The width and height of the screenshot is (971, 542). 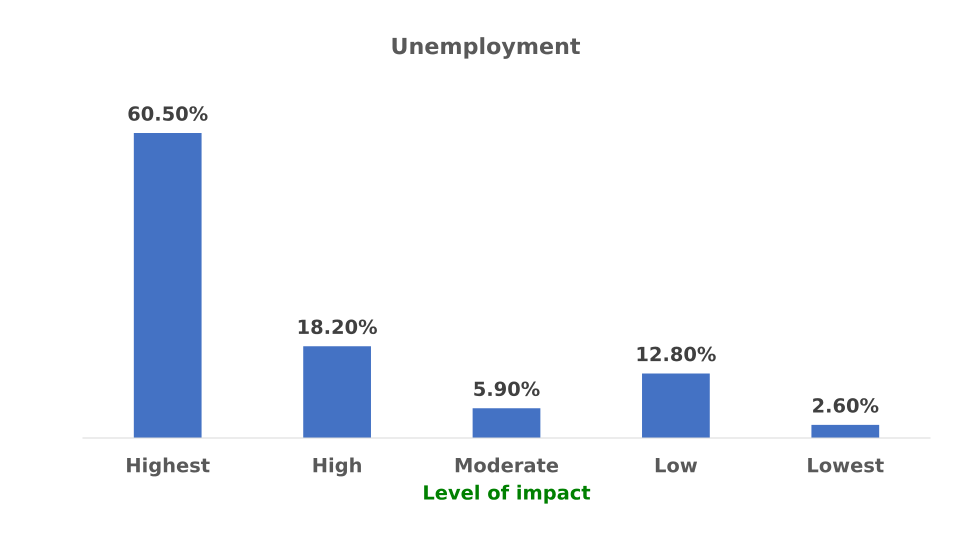 I want to click on data-label: 18.20%, so click(x=337, y=326).